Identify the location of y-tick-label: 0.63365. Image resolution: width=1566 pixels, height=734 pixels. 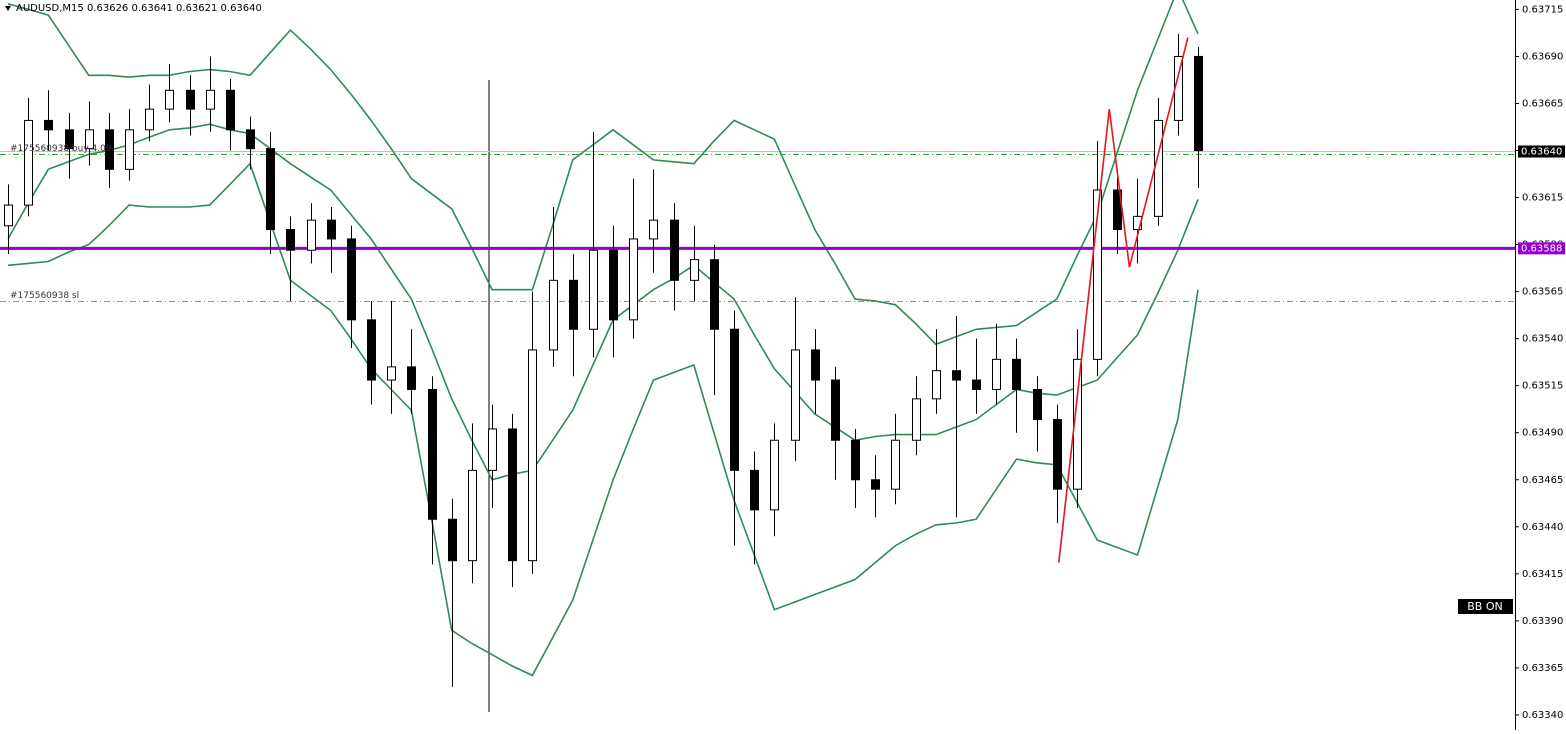
(1542, 668).